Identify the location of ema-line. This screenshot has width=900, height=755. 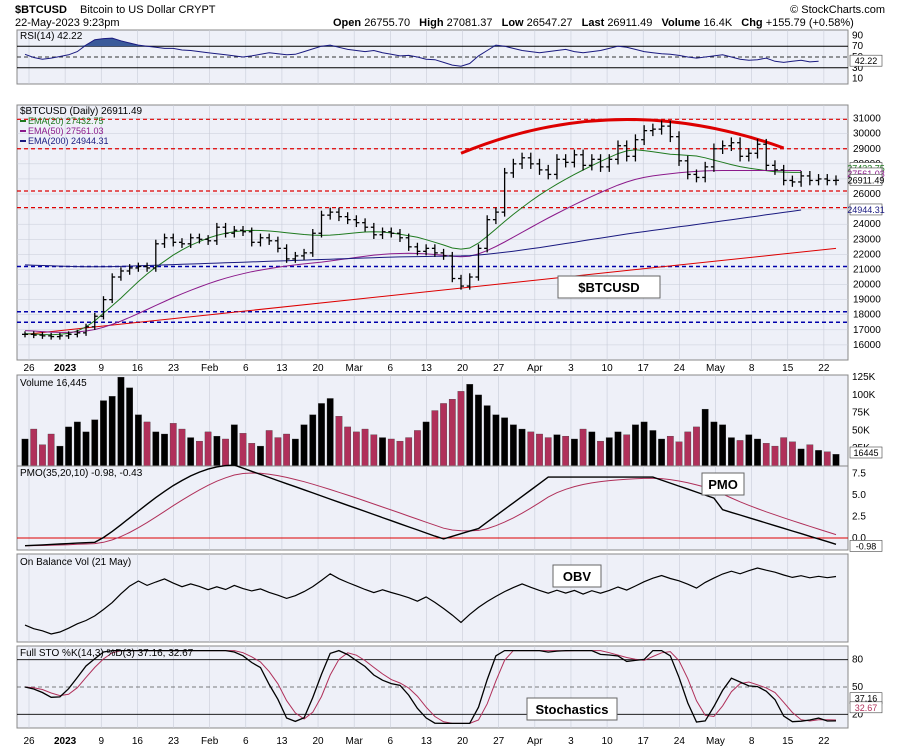
(413, 238).